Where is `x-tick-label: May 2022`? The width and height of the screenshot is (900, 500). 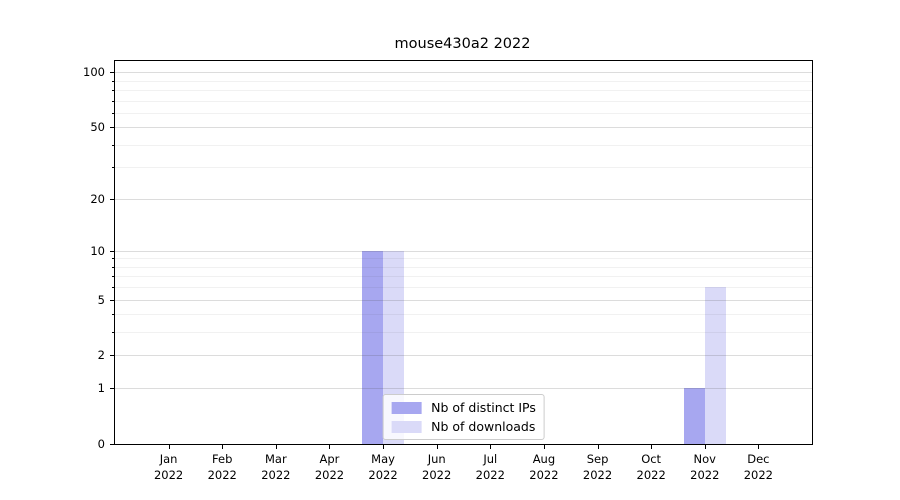 x-tick-label: May 2022 is located at coordinates (383, 467).